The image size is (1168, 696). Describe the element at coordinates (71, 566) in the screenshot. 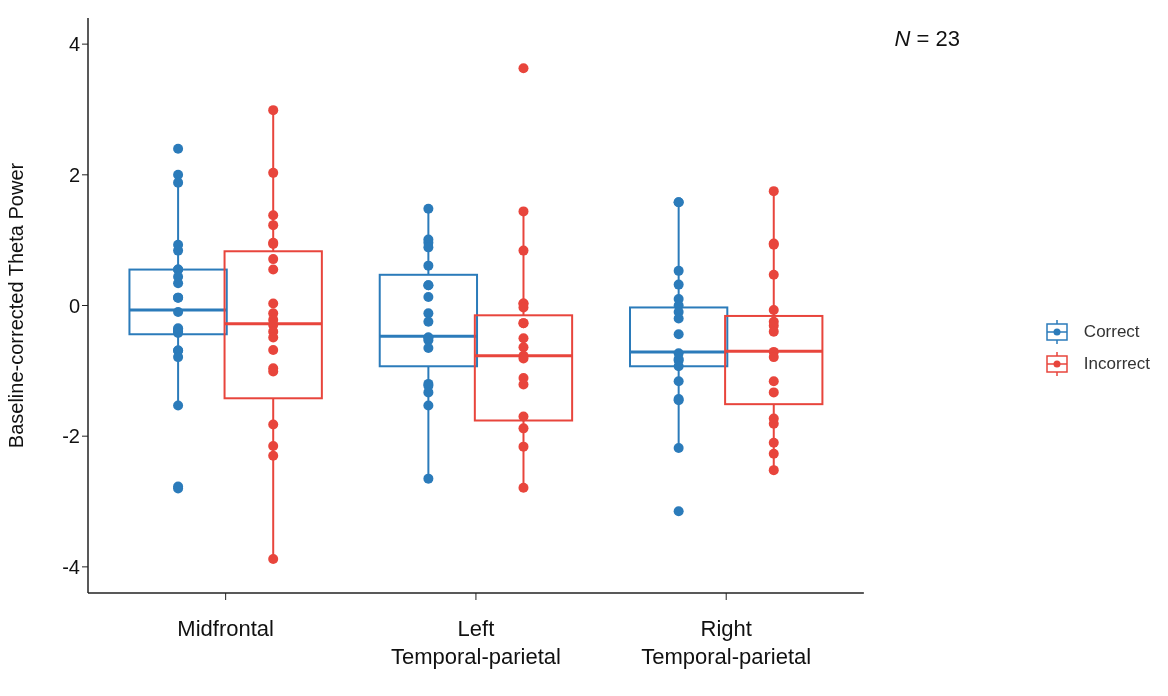

I see `y-tick-label: -4` at that location.